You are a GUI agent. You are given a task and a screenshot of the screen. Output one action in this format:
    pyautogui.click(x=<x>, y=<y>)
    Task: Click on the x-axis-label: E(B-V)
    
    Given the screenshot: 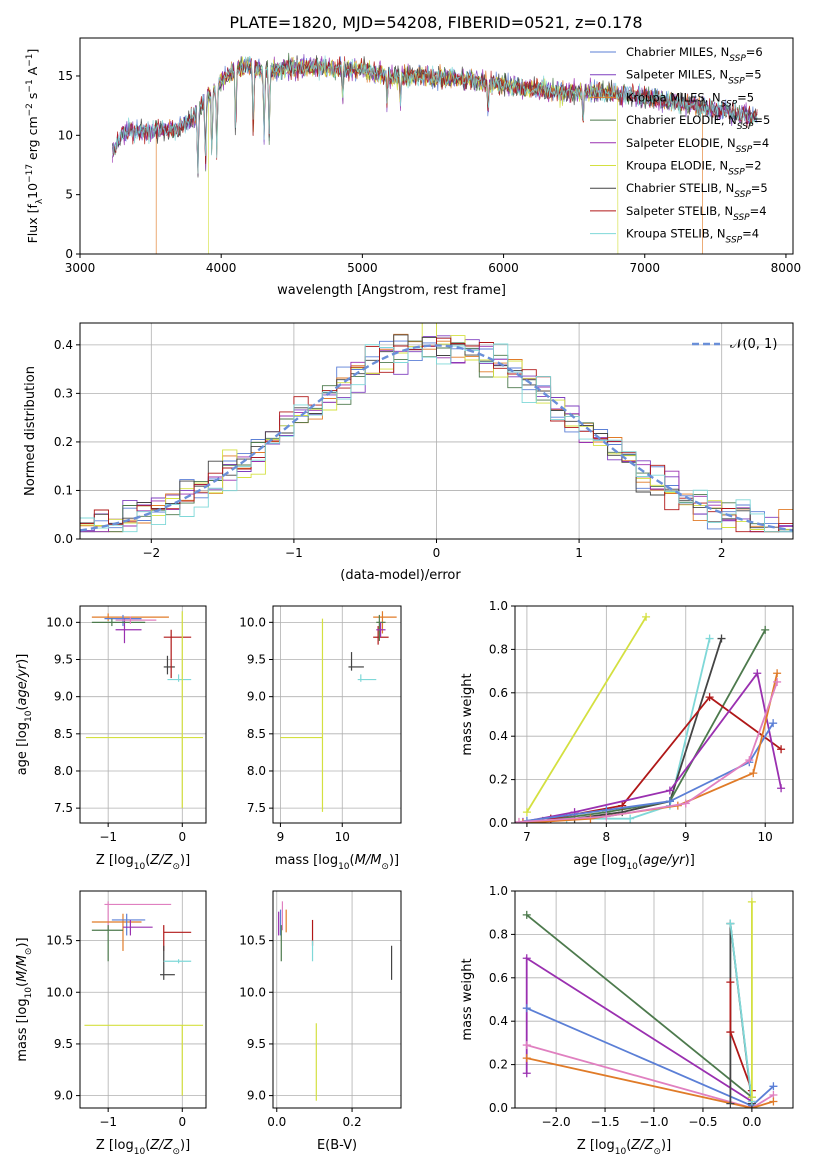 What is the action you would take?
    pyautogui.click(x=337, y=1145)
    